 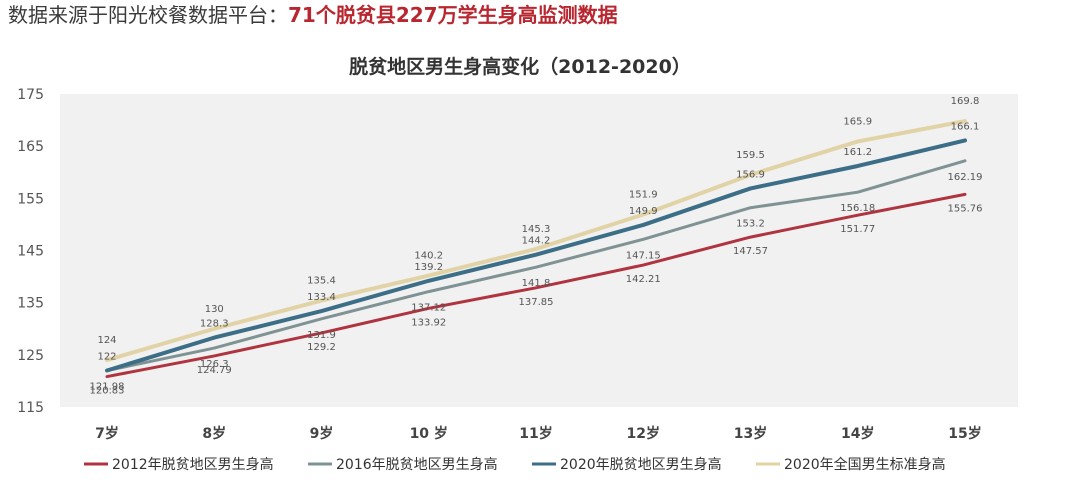 What do you see at coordinates (536, 229) in the screenshot?
I see `data-label: 145.3` at bounding box center [536, 229].